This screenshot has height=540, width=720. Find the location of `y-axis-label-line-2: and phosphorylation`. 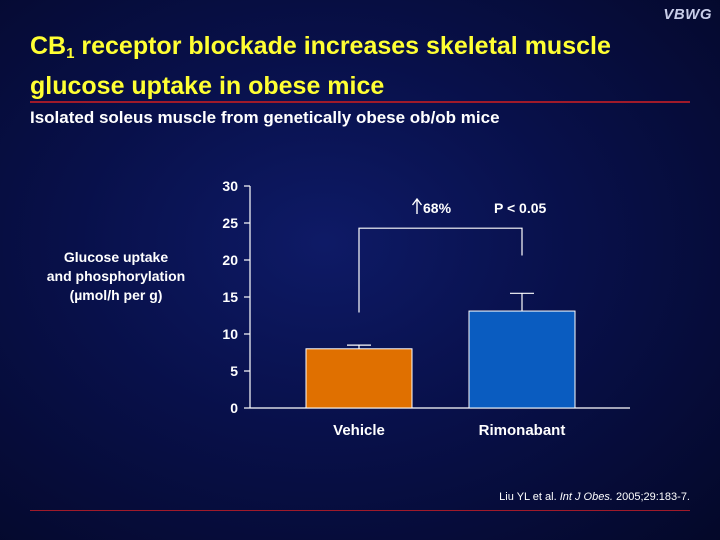

y-axis-label-line-2: and phosphorylation is located at coordinates (116, 276).